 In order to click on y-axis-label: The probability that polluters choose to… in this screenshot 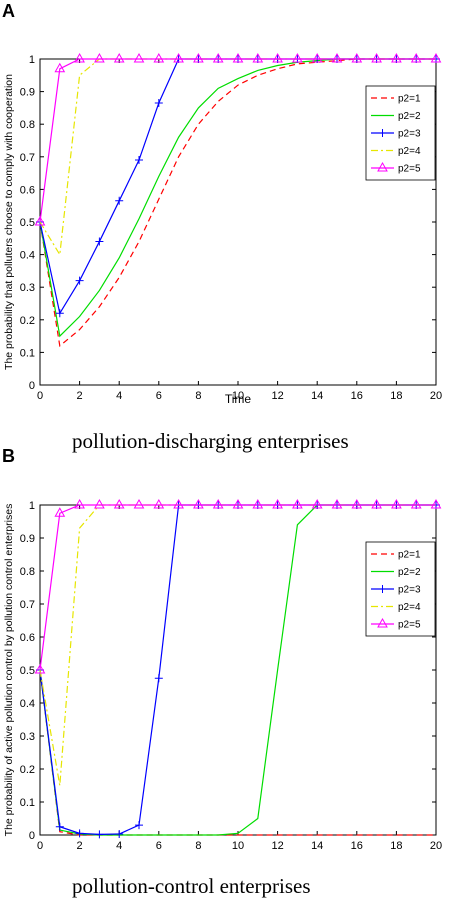, I will do `click(9, 222)`.